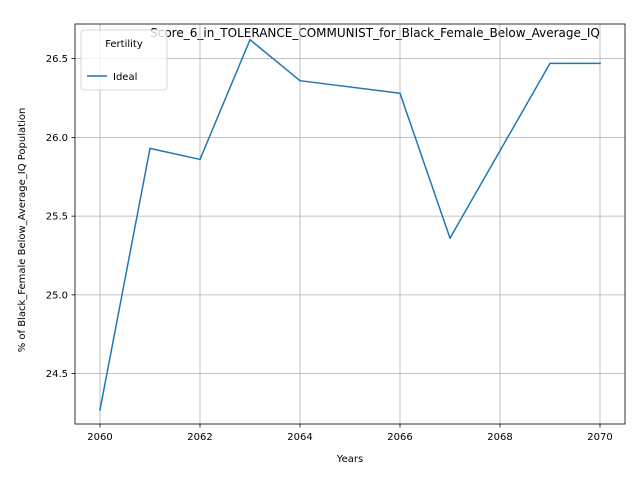 This screenshot has width=640, height=480. I want to click on x-tick-label: 2064, so click(299, 437).